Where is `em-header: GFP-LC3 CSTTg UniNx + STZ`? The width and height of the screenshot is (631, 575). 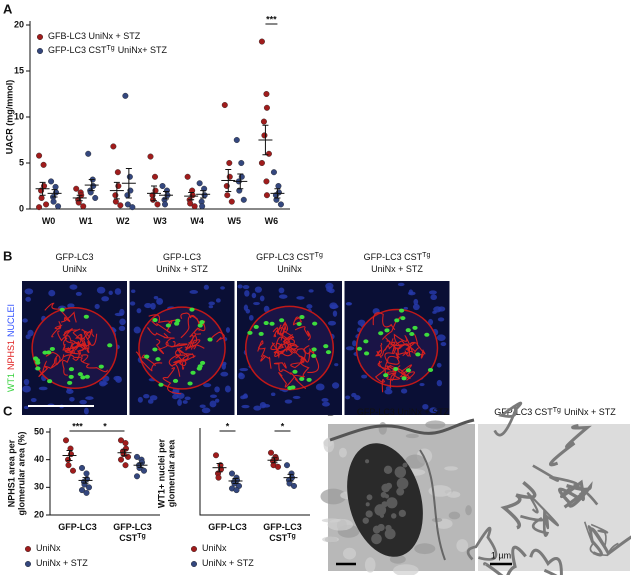
em-header: GFP-LC3 CSTTg UniNx + STZ is located at coordinates (555, 412).